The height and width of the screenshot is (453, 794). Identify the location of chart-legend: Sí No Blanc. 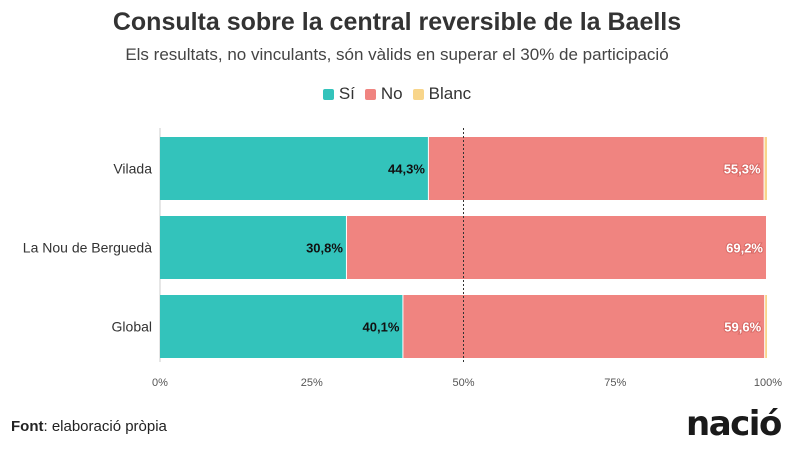
(397, 94).